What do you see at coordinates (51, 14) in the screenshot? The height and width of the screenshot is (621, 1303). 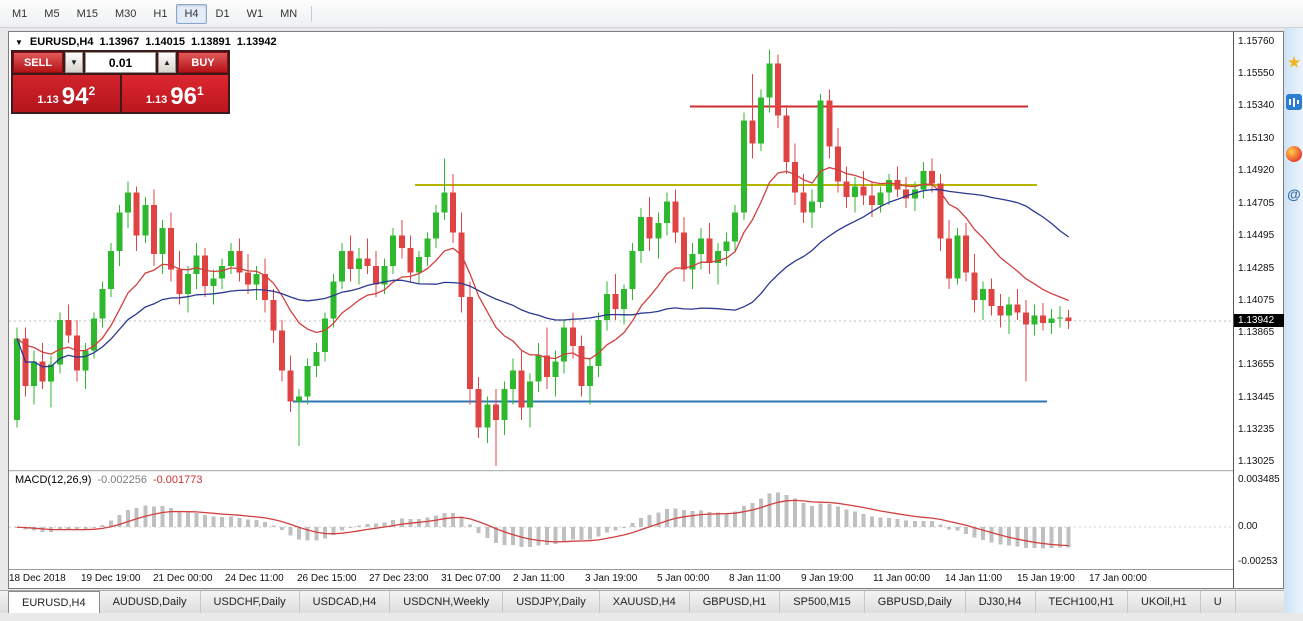 I see `timeframe-button-m5: M5` at bounding box center [51, 14].